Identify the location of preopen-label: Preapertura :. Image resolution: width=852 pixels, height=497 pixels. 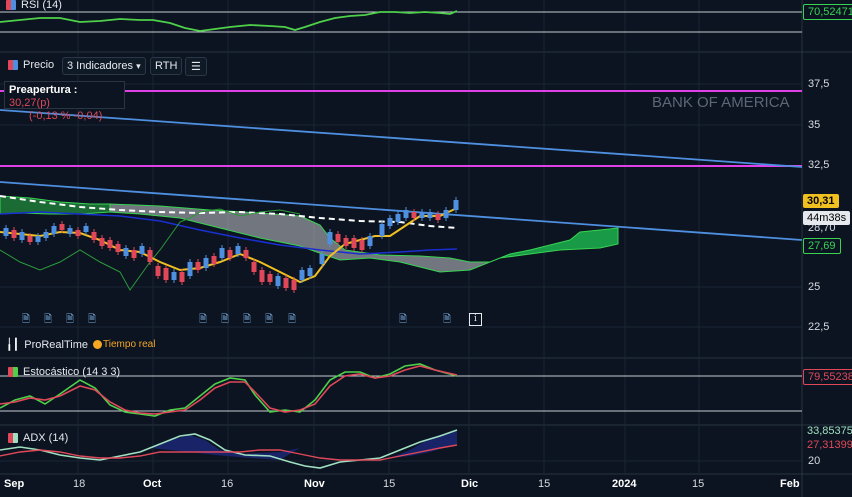
(43, 90).